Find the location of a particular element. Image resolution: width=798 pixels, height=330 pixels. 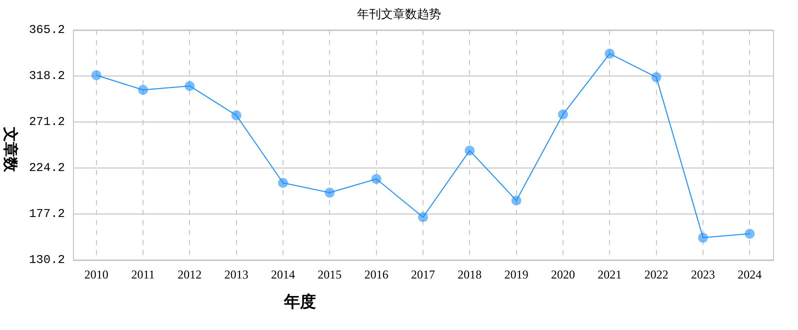

x-tick-label: 2018 is located at coordinates (470, 274).